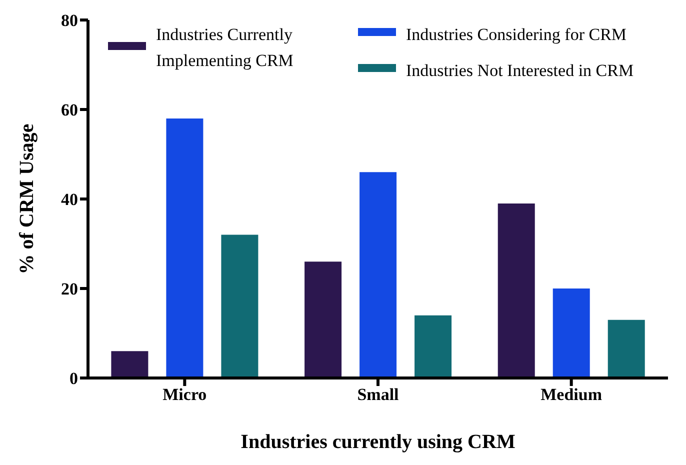 The height and width of the screenshot is (465, 686). I want to click on y-tick-label: 60, so click(69, 110).